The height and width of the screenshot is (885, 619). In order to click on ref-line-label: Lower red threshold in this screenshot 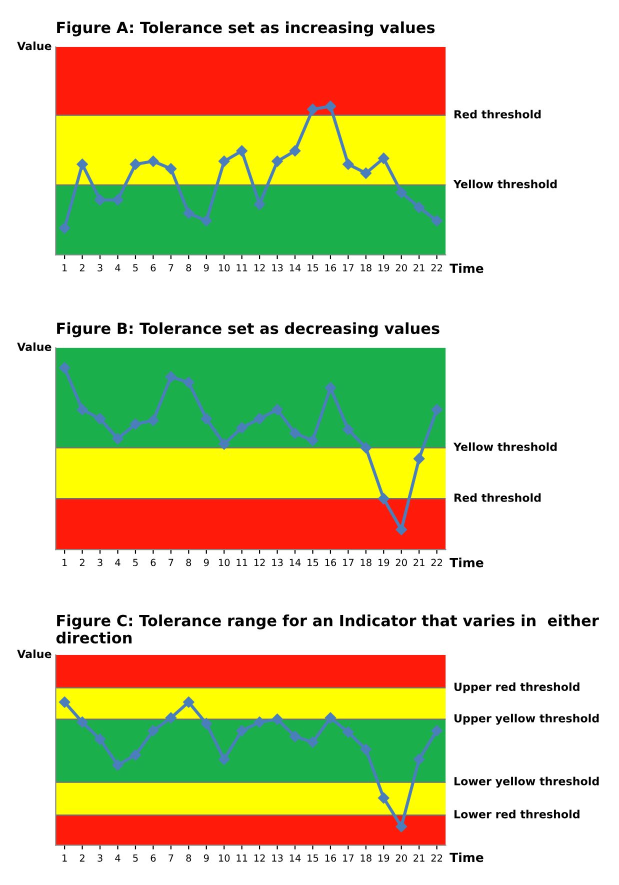, I will do `click(517, 814)`.